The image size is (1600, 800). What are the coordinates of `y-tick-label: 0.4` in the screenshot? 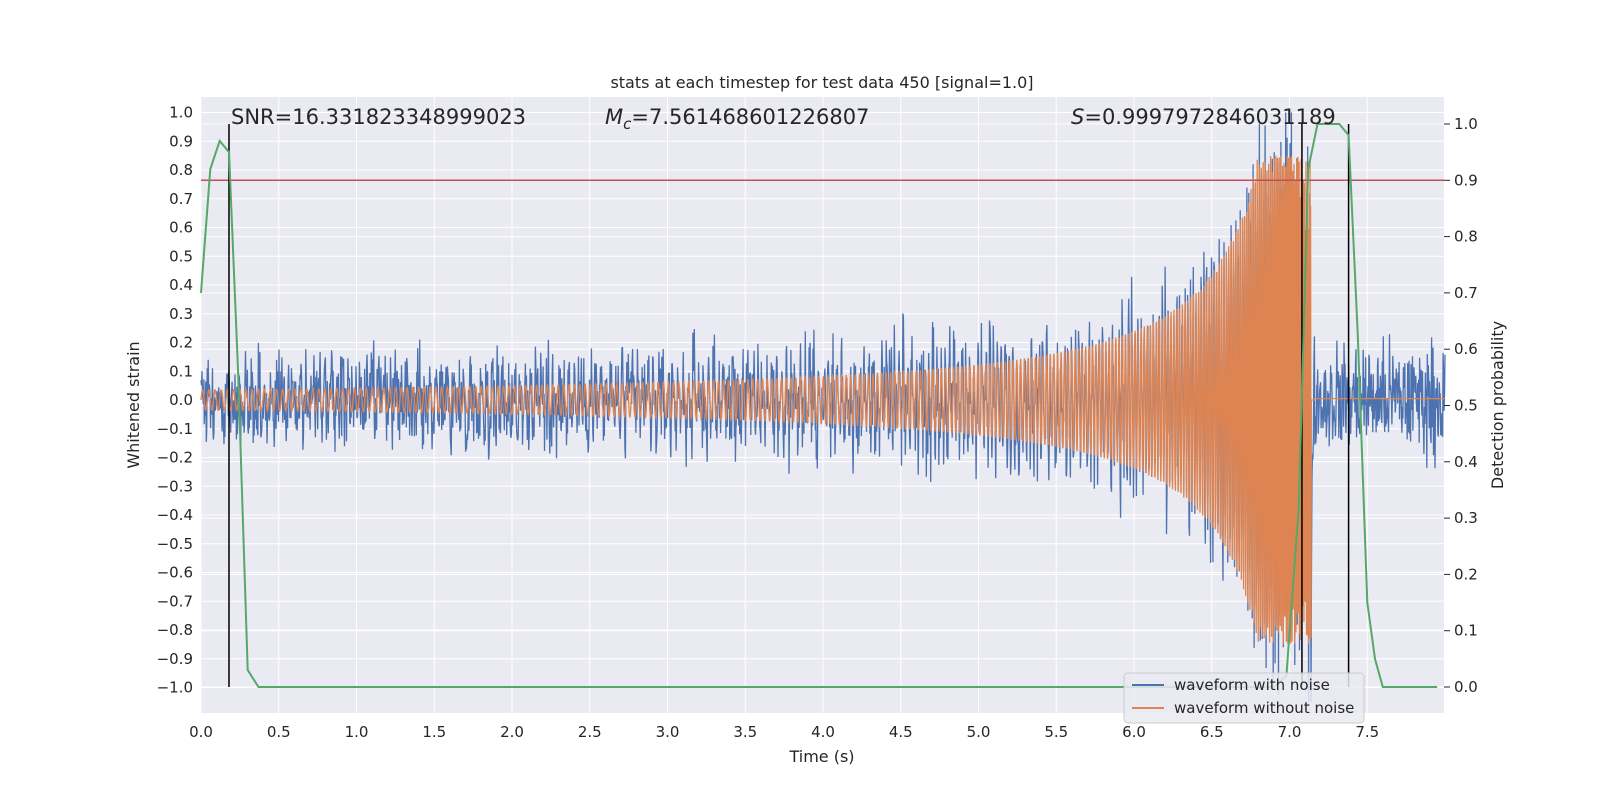 It's located at (181, 285).